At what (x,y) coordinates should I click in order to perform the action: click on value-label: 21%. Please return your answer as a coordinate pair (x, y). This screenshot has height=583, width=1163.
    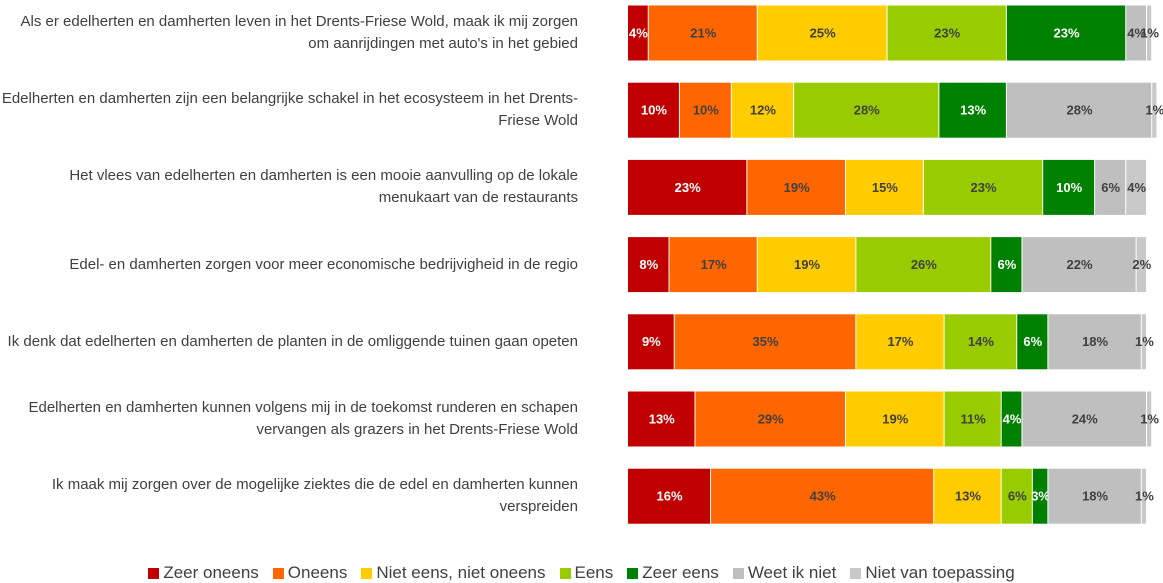
    Looking at the image, I should click on (703, 32).